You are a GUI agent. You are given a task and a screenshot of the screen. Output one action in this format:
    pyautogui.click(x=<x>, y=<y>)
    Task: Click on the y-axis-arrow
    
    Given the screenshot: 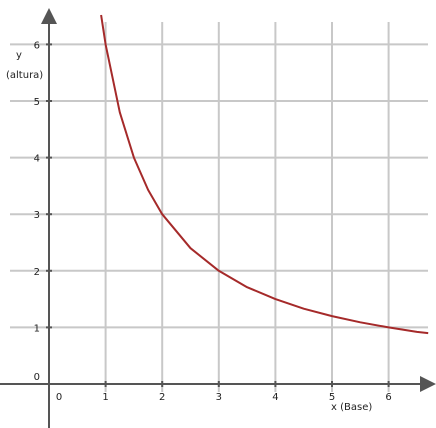 What is the action you would take?
    pyautogui.click(x=49, y=16)
    